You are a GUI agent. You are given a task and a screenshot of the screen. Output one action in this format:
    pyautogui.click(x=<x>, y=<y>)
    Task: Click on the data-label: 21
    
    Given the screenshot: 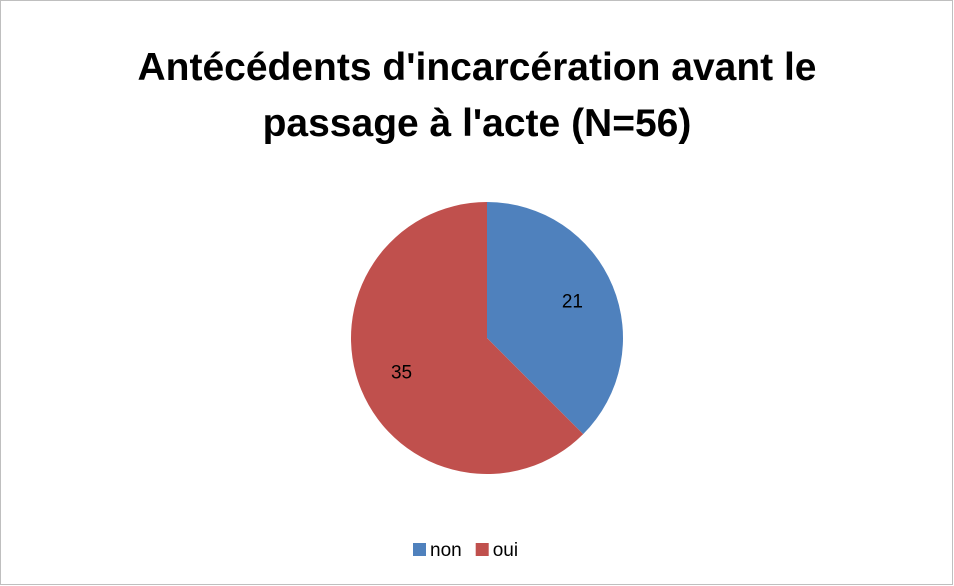 What is the action you would take?
    pyautogui.click(x=572, y=302)
    